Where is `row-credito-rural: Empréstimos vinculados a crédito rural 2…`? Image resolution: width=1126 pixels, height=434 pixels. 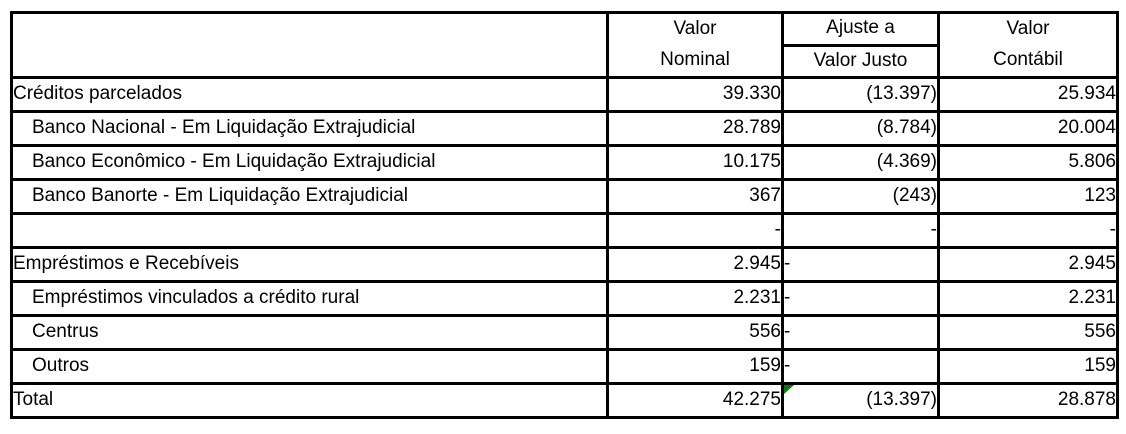 row-credito-rural: Empréstimos vinculados a crédito rural 2… is located at coordinates (564, 298).